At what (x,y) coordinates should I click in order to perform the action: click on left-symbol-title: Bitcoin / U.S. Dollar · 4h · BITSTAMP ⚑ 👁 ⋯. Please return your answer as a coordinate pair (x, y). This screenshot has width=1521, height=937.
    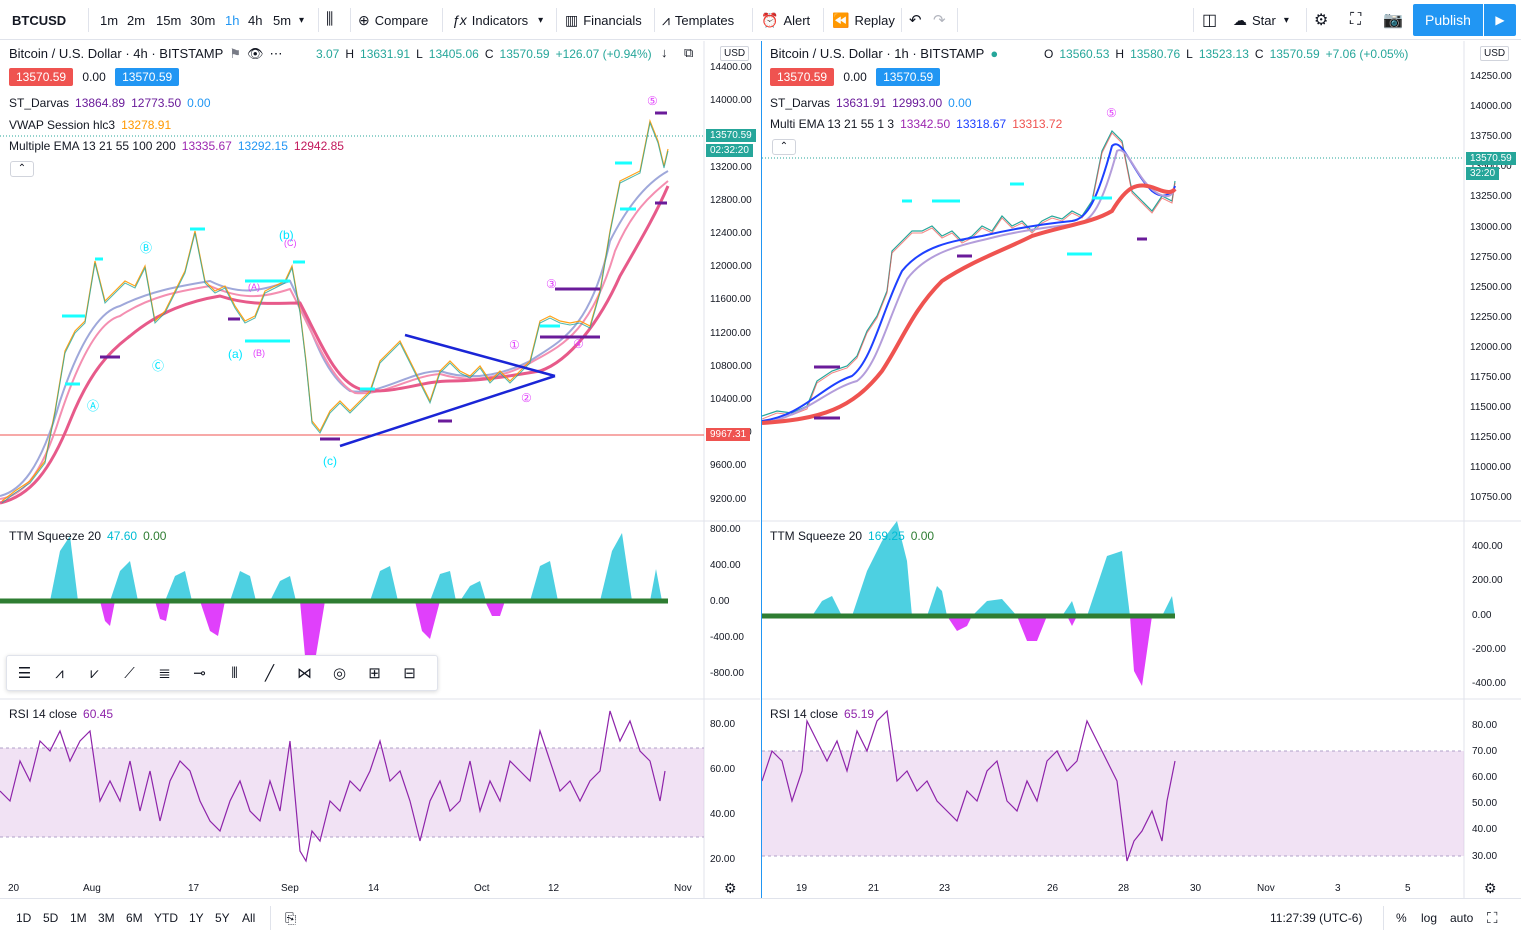
    Looking at the image, I should click on (146, 53).